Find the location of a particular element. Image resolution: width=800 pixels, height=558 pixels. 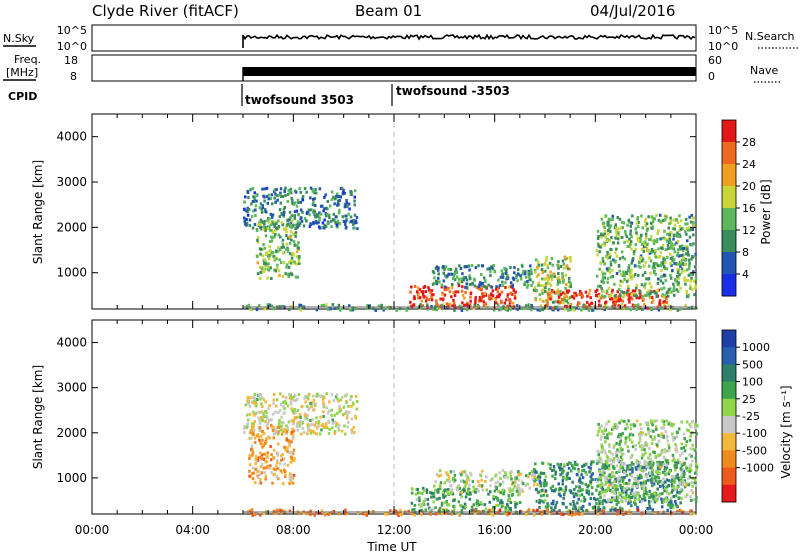

power-data-cells is located at coordinates (470, 249).